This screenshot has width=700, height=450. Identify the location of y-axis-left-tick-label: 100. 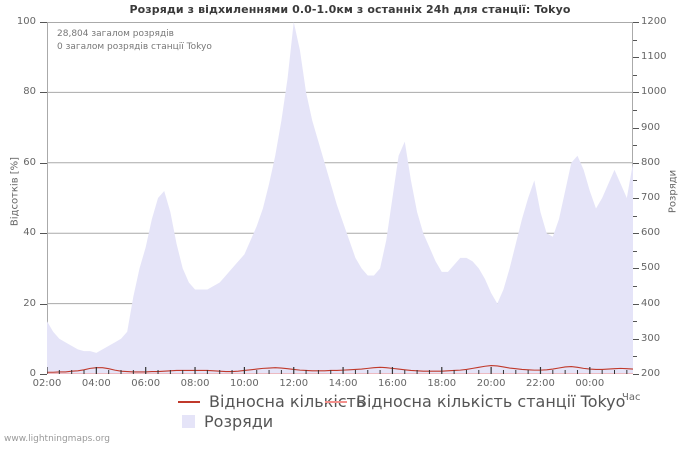
(26, 21).